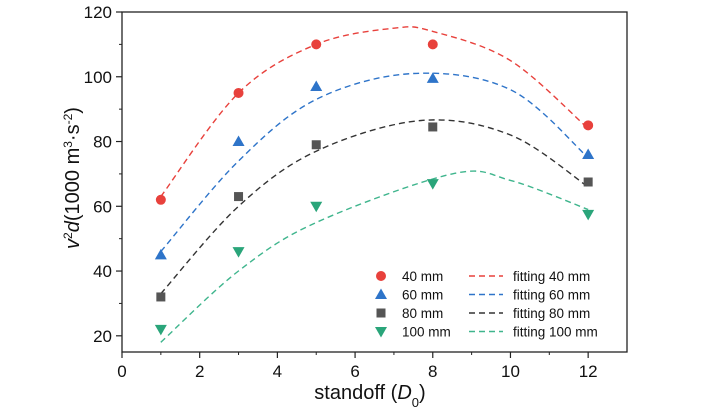  What do you see at coordinates (277, 371) in the screenshot?
I see `x-tick-label: 4` at bounding box center [277, 371].